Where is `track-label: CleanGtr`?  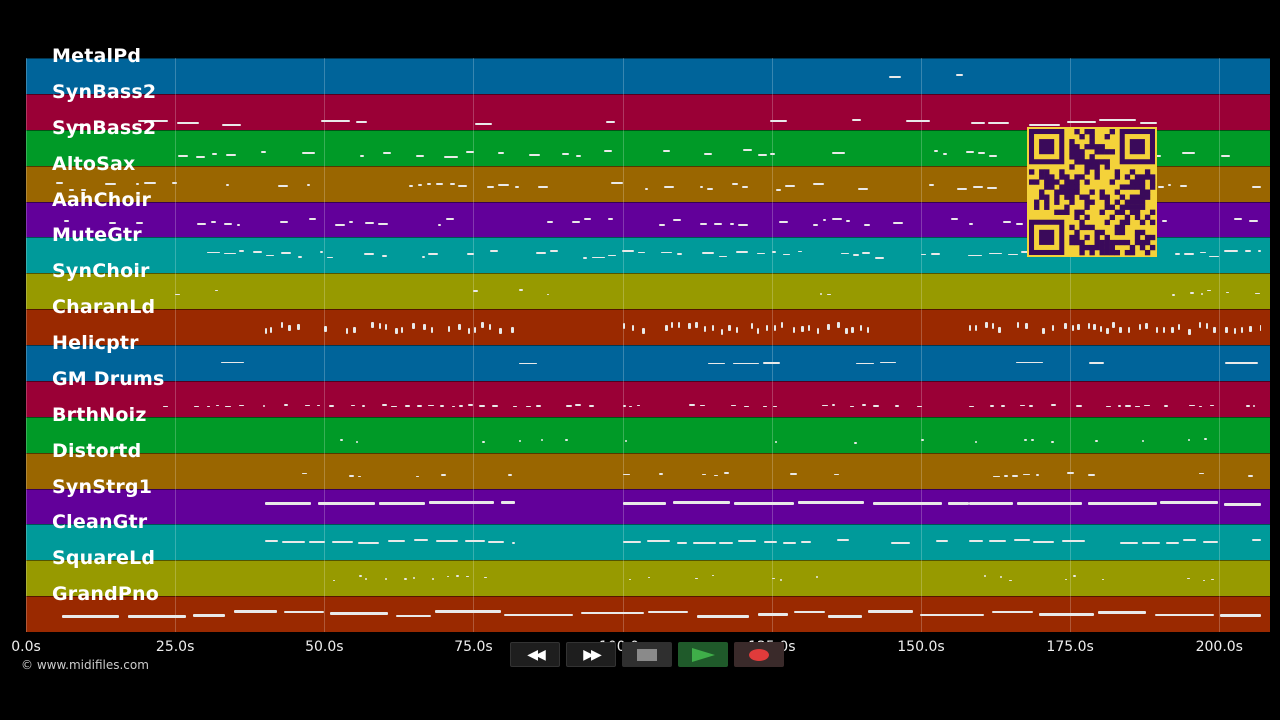 track-label: CleanGtr is located at coordinates (100, 522).